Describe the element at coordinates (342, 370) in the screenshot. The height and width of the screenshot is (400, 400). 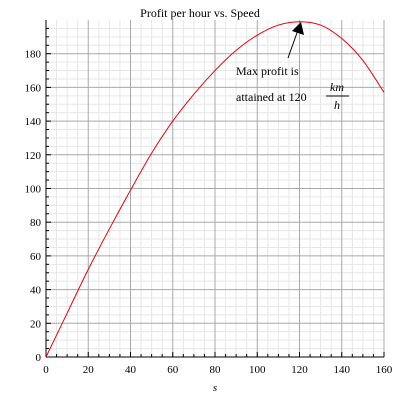
I see `x-tick-label: 140` at that location.